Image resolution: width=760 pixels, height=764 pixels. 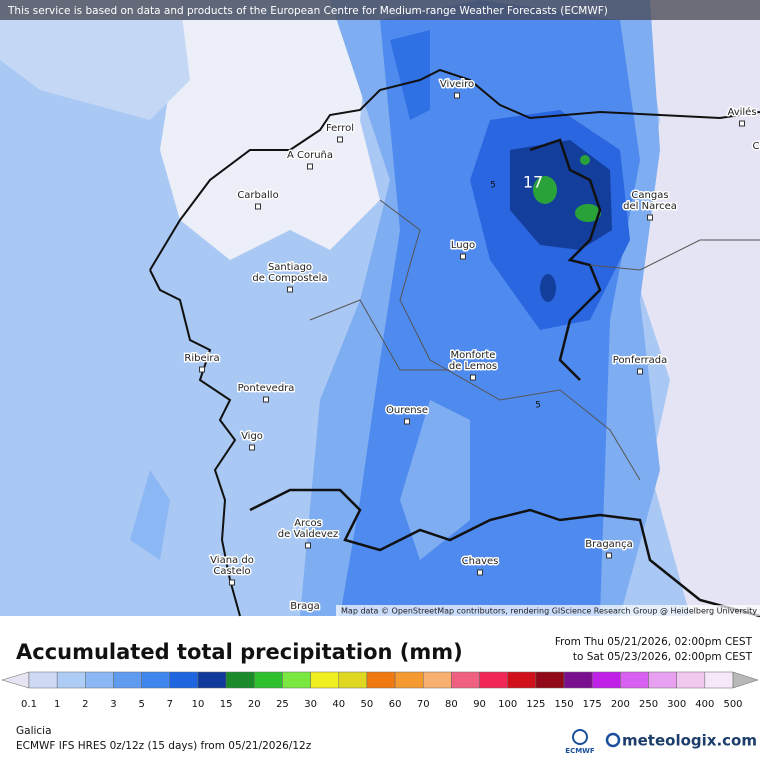 I want to click on place-line: del Narcea, so click(x=650, y=206).